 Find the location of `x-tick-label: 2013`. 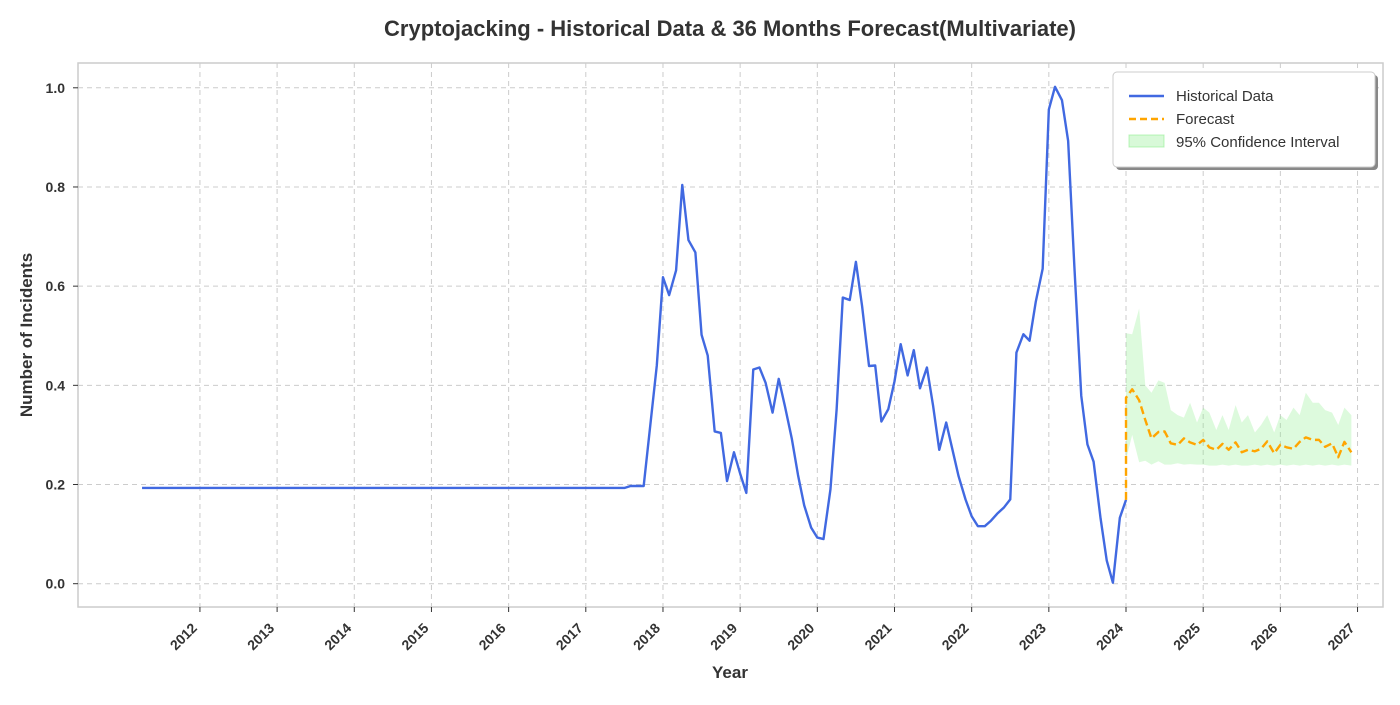

x-tick-label: 2013 is located at coordinates (260, 636).